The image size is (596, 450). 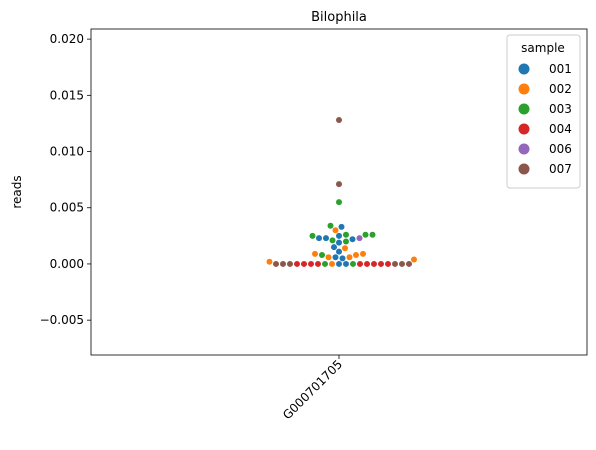 I want to click on legend-label: 003, so click(x=560, y=109).